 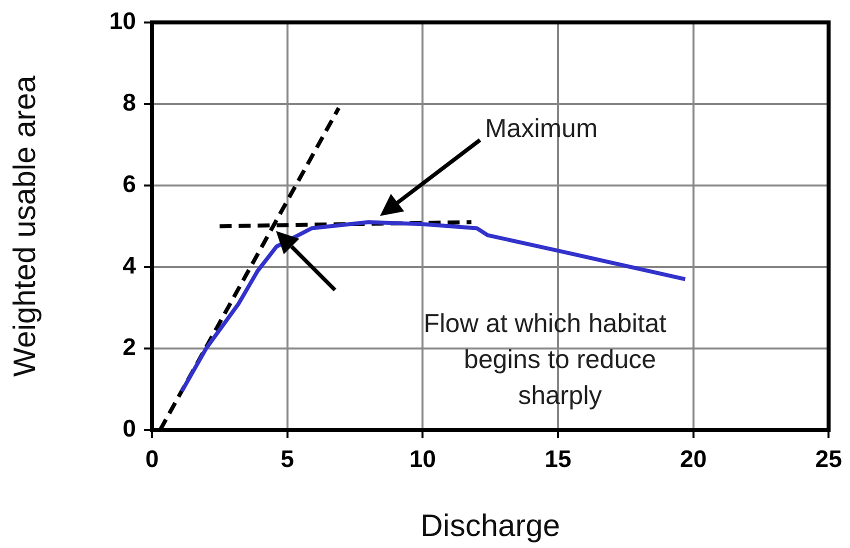 What do you see at coordinates (129, 184) in the screenshot?
I see `y-tick-label: 6` at bounding box center [129, 184].